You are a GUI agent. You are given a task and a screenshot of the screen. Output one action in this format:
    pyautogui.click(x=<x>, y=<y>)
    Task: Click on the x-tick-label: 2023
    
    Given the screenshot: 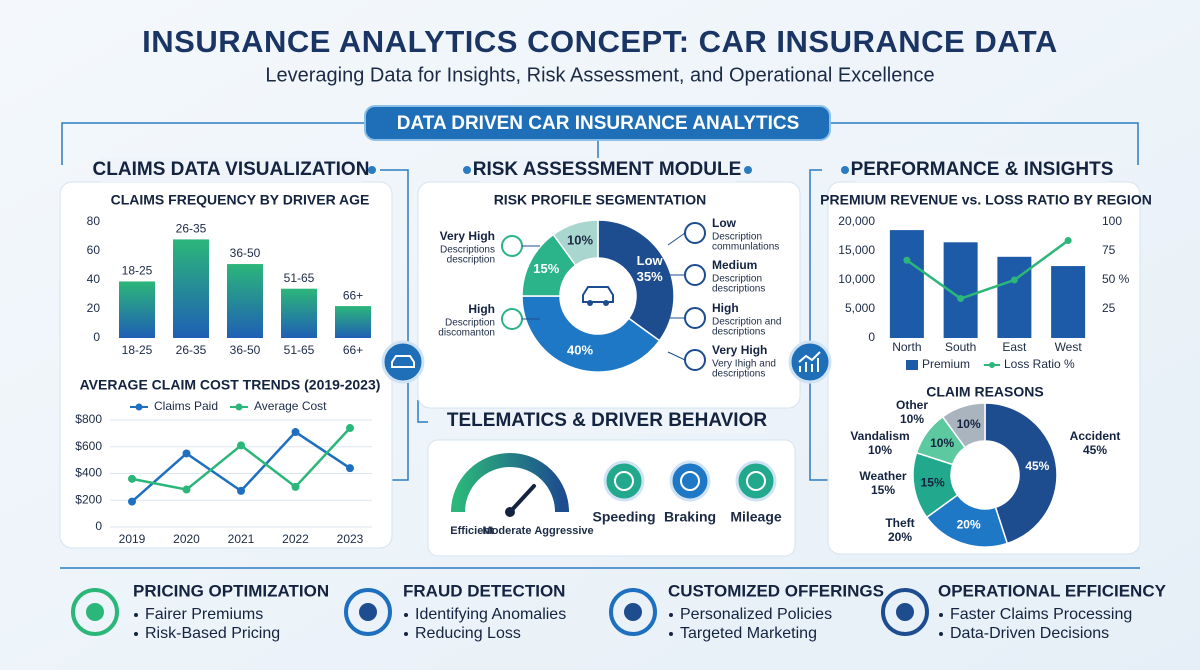 What is the action you would take?
    pyautogui.click(x=350, y=539)
    